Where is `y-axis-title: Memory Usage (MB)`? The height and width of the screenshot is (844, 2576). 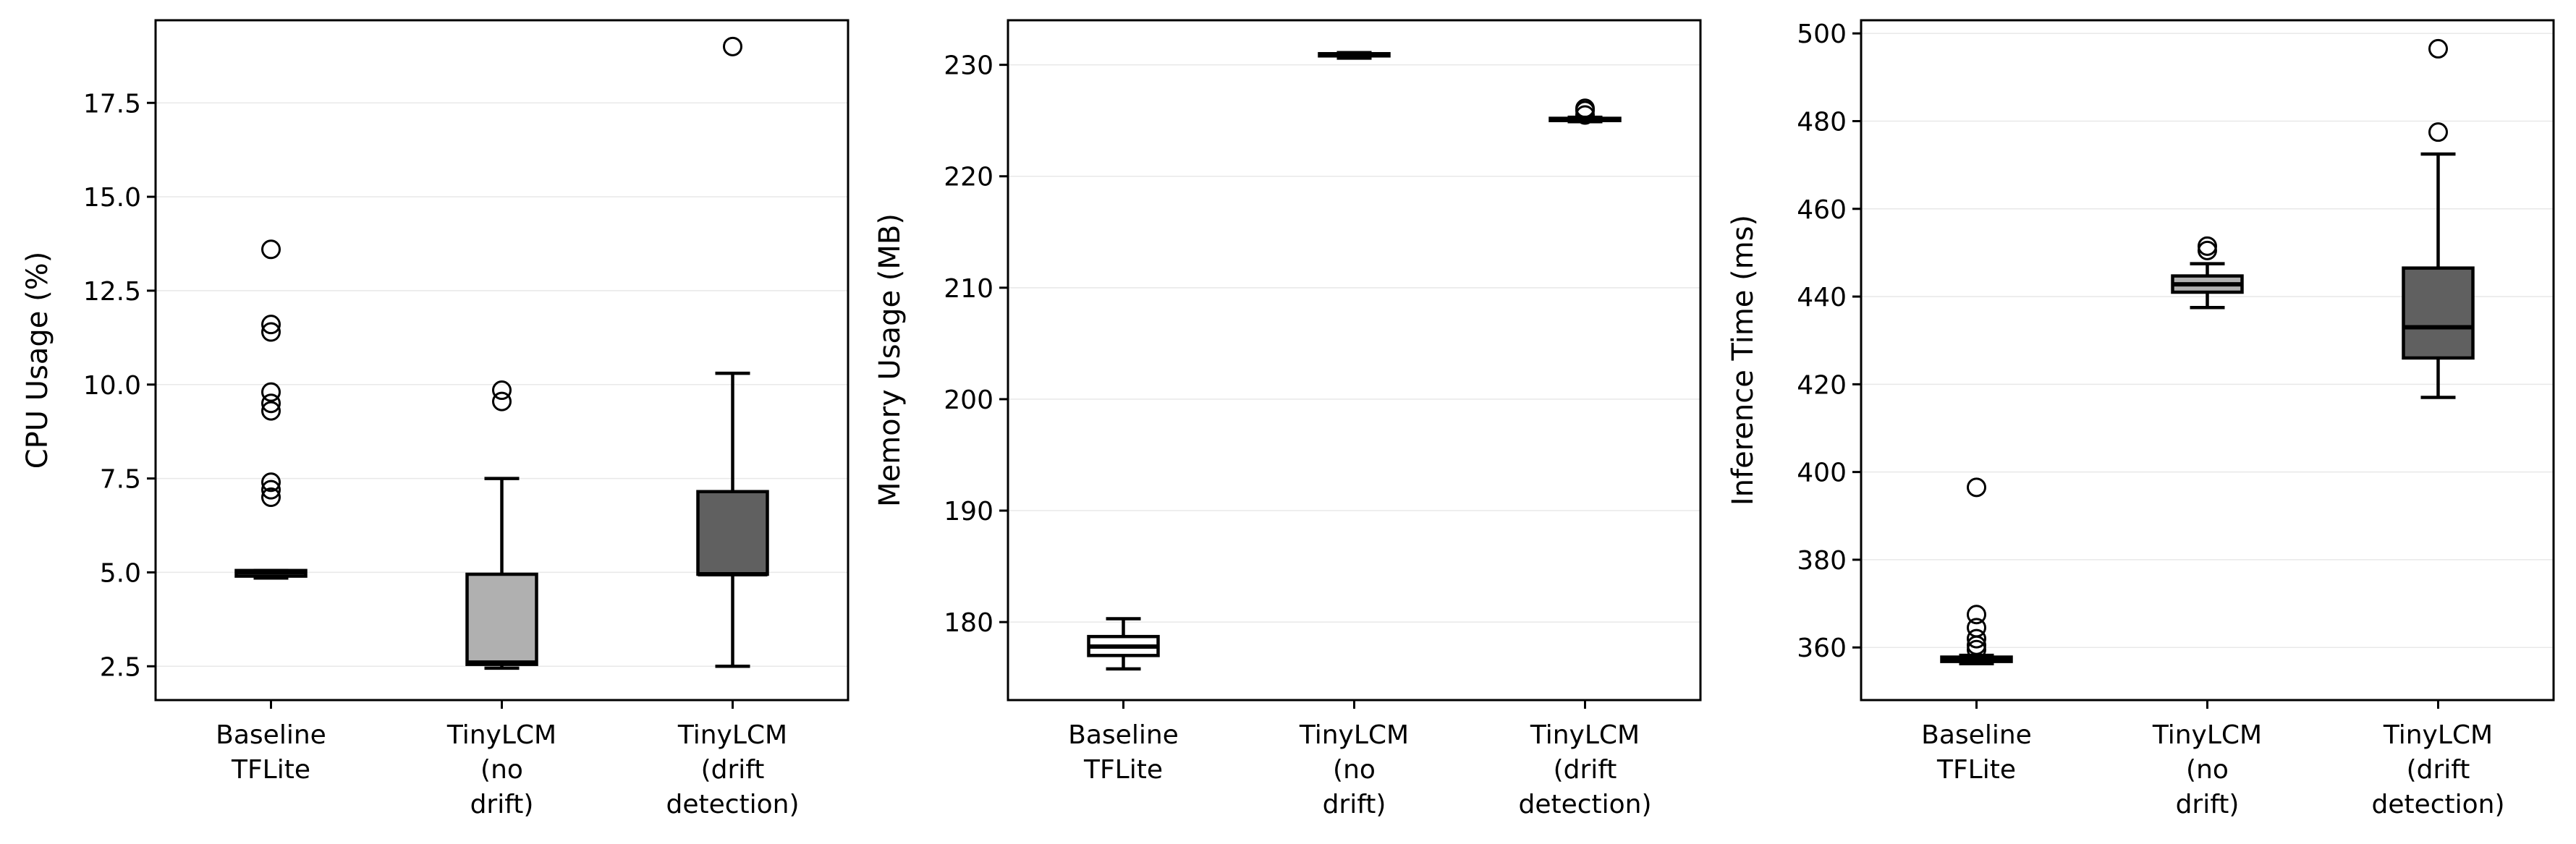 y-axis-title: Memory Usage (MB) is located at coordinates (890, 360).